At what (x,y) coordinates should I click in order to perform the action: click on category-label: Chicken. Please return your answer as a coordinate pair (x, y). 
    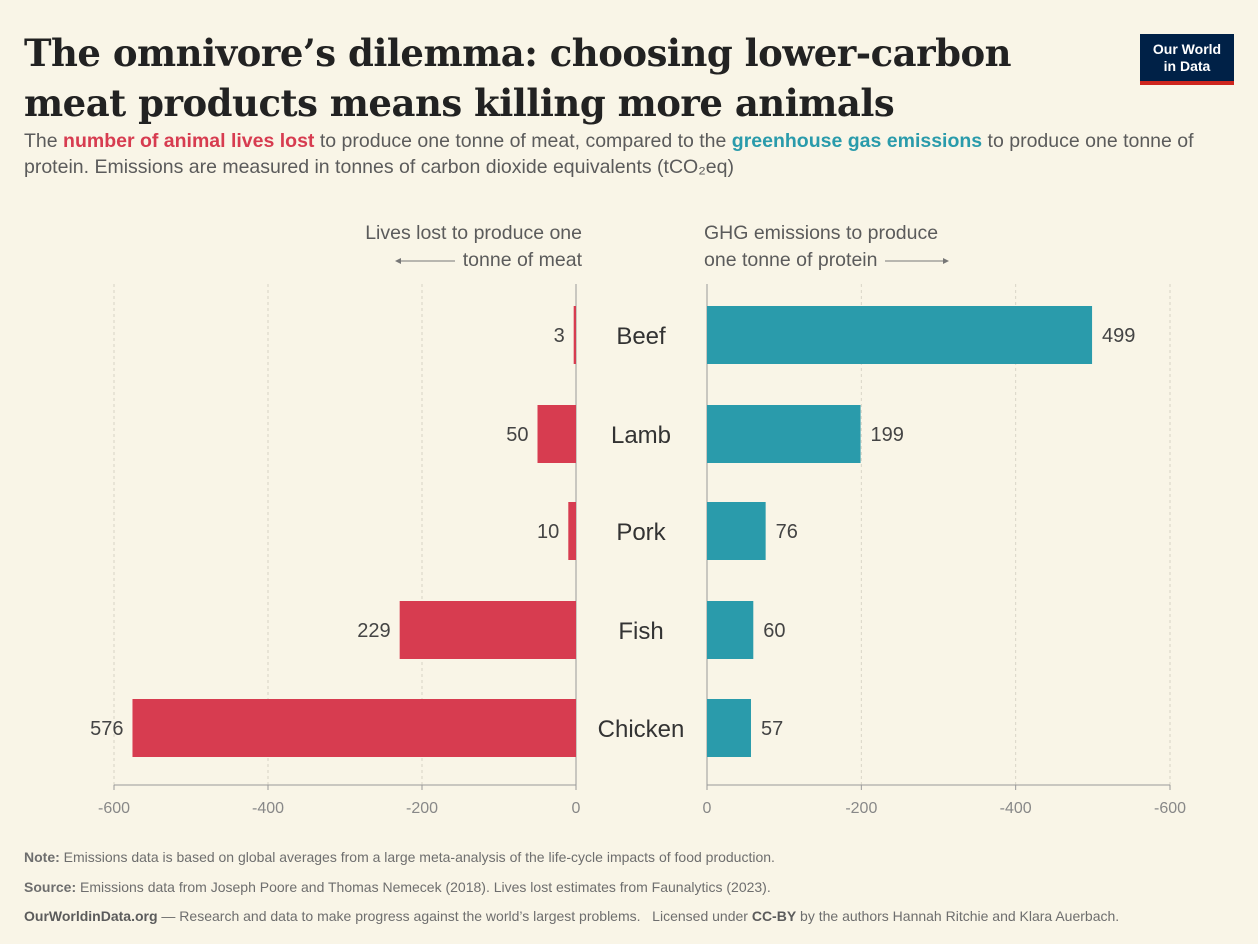
    Looking at the image, I should click on (641, 729).